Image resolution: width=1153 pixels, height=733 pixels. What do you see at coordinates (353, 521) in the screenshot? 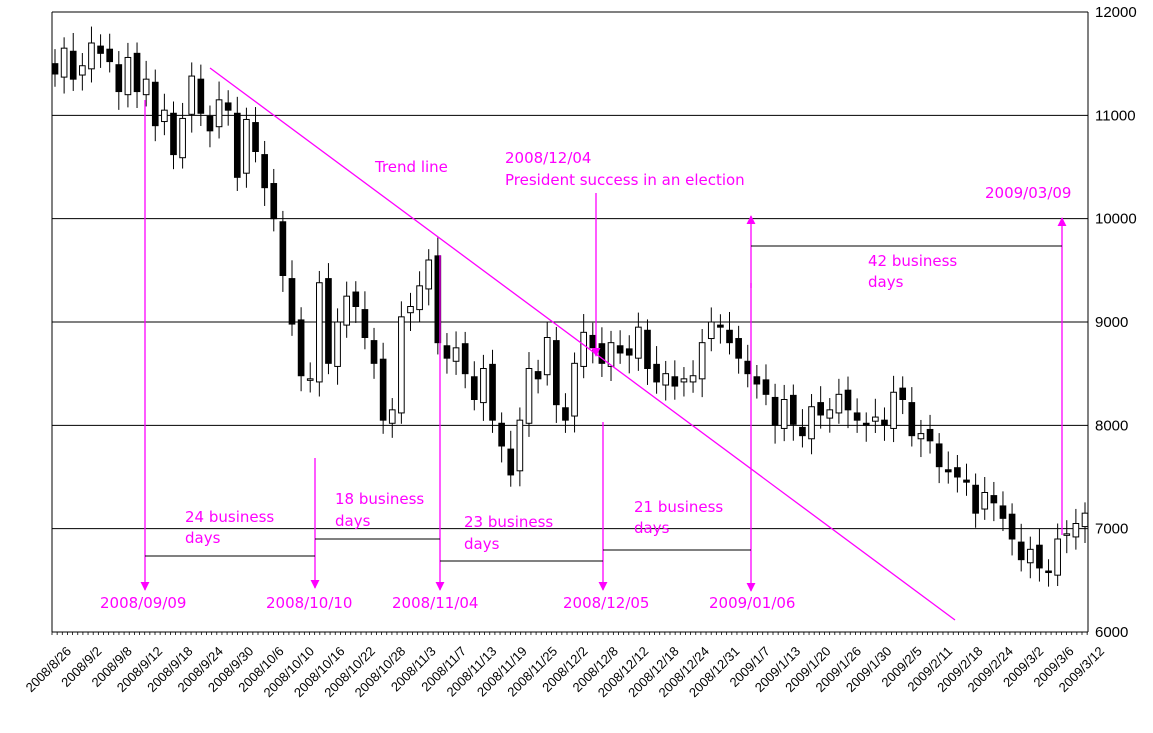
I see `interval-label-2-line2: days` at bounding box center [353, 521].